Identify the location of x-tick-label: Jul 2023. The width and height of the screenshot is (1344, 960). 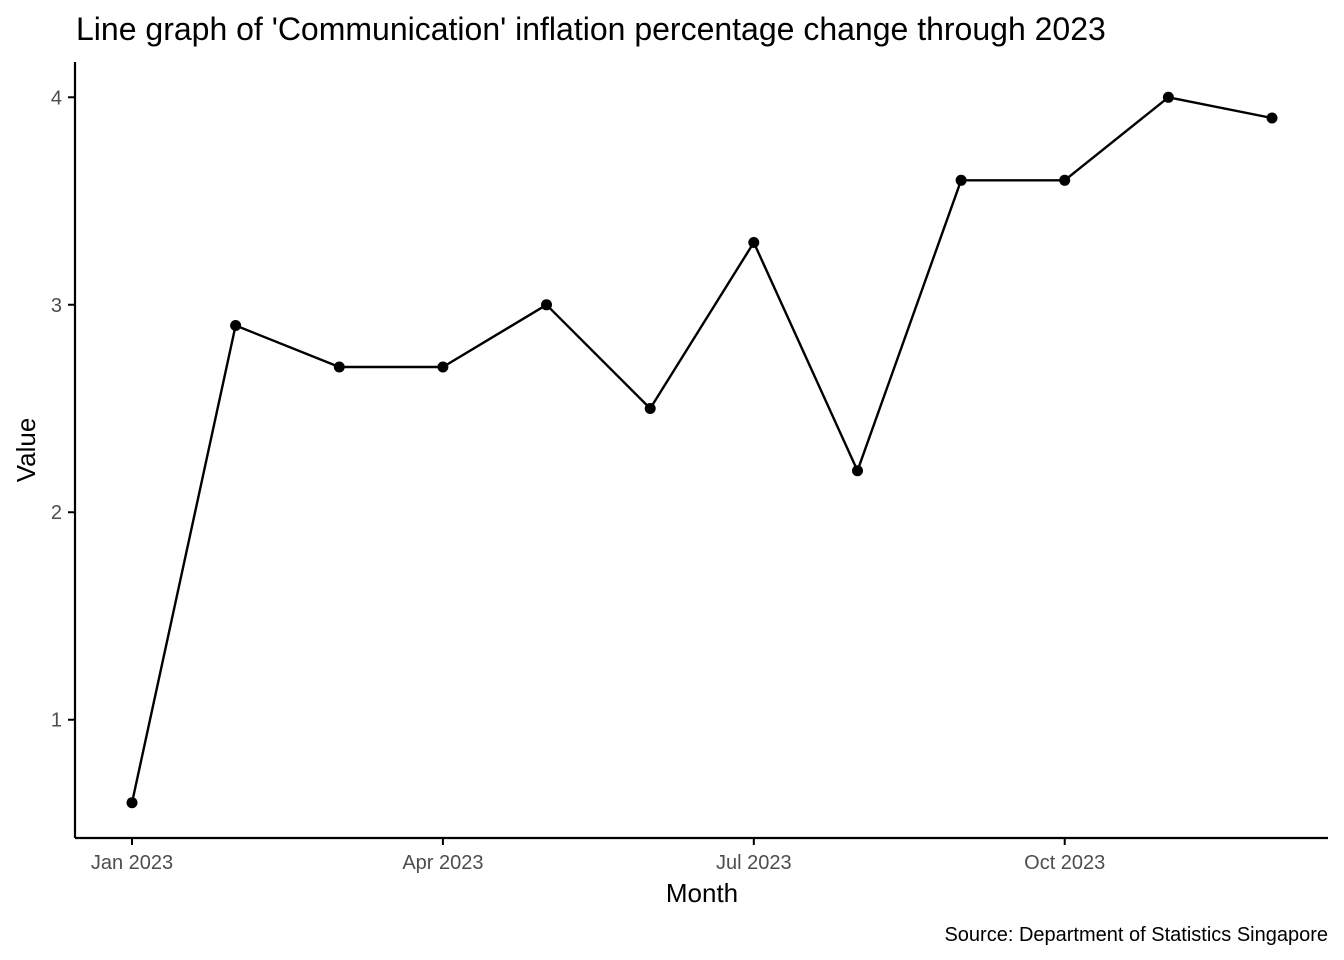
(754, 863).